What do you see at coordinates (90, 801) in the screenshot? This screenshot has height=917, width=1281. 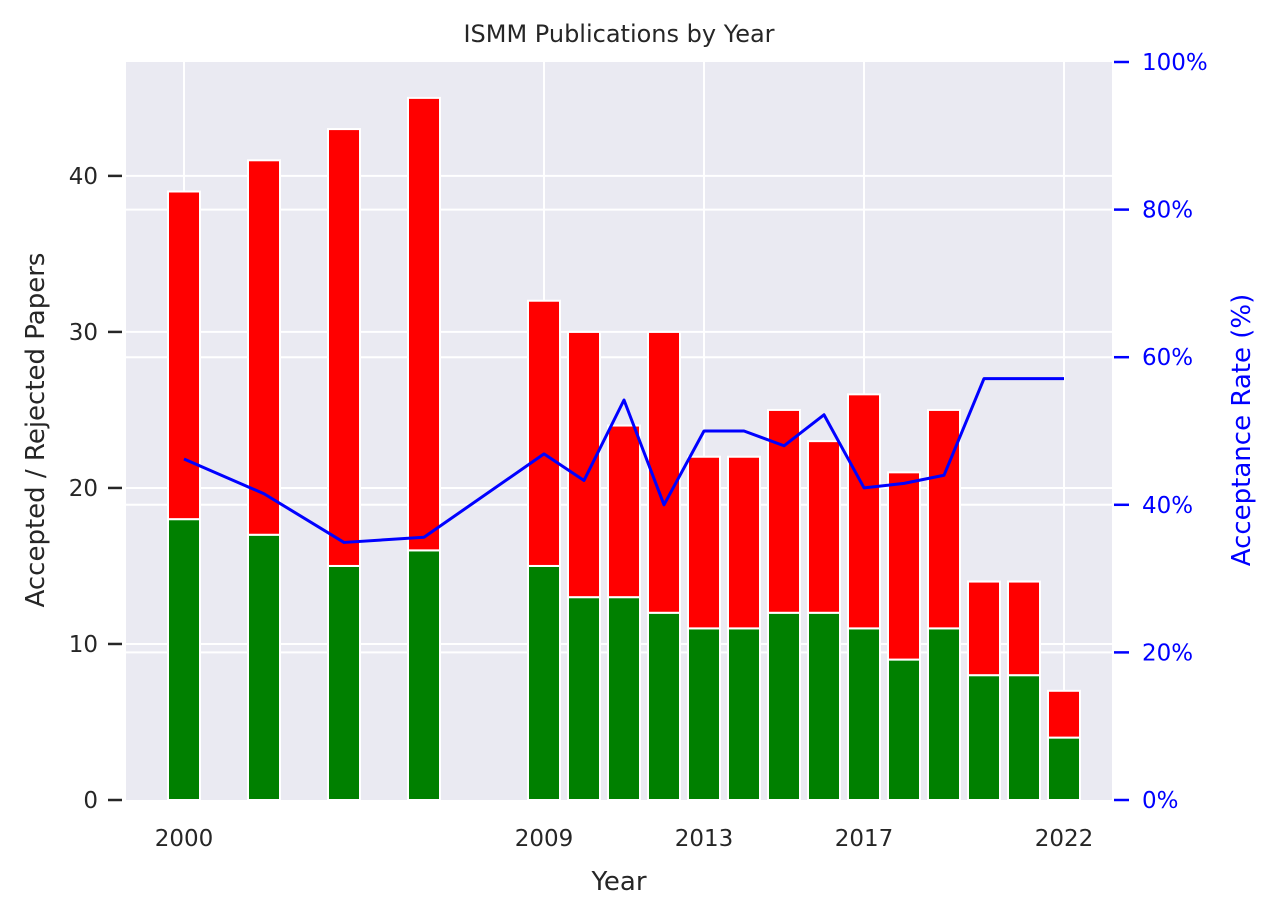 I see `y-tick-label: 0` at bounding box center [90, 801].